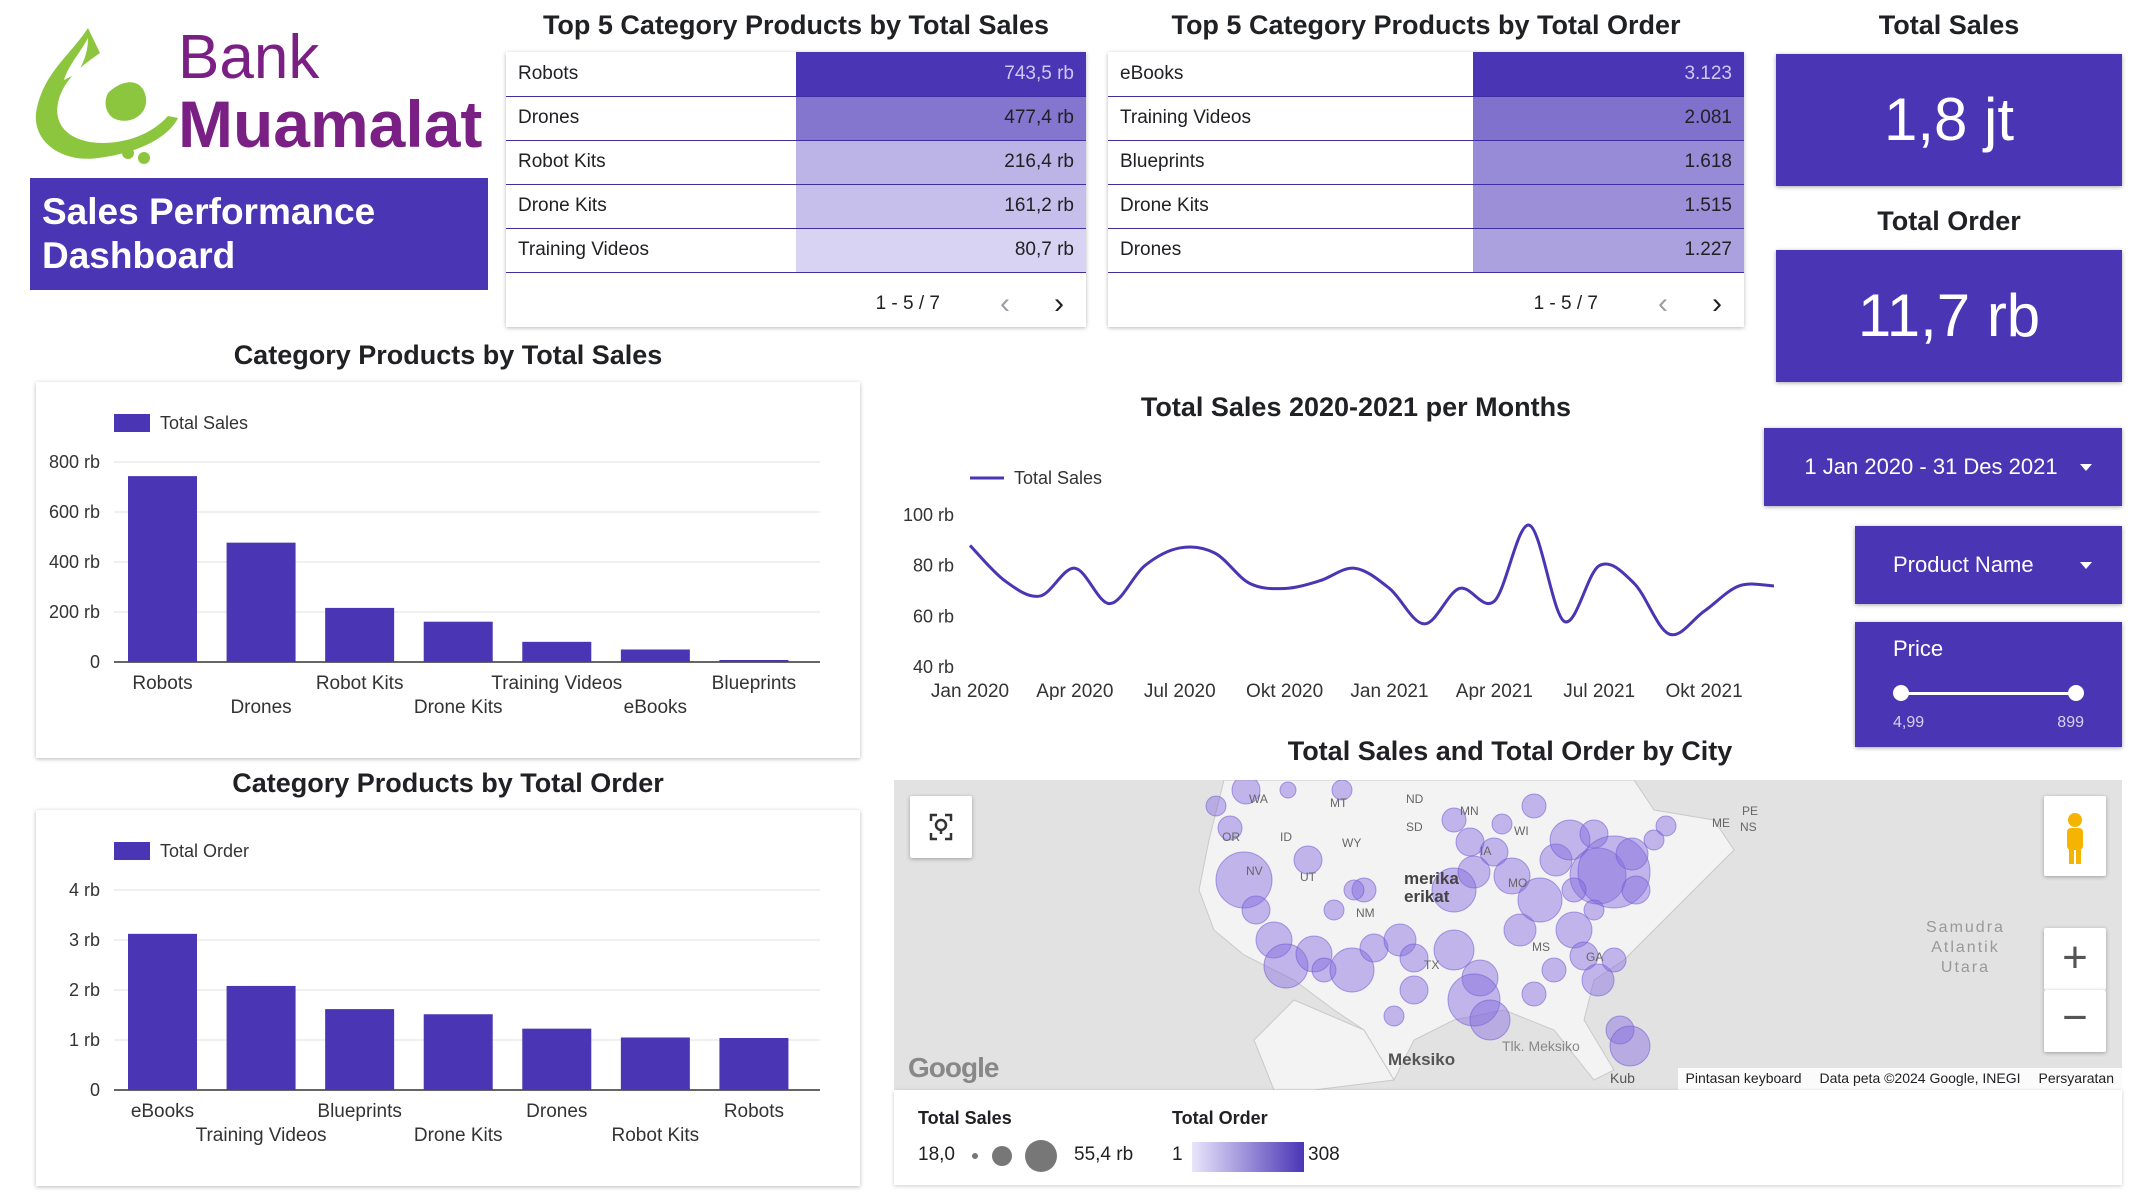 The image size is (2134, 1200). I want to click on price-slider-max-handle, so click(2076, 693).